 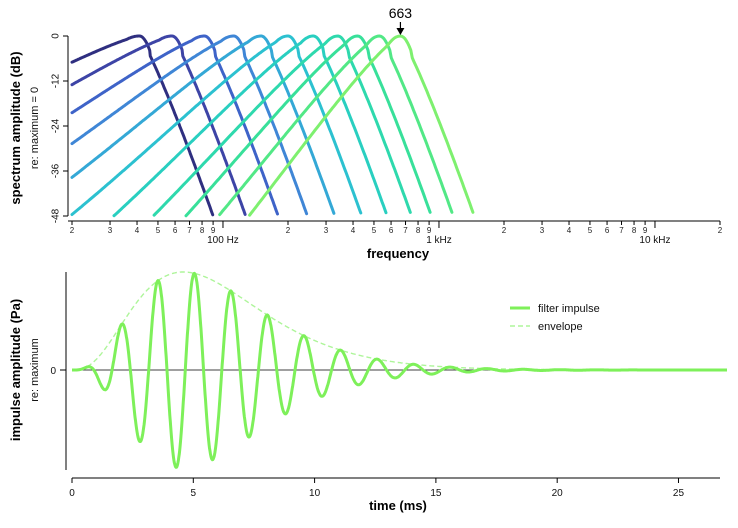 I want to click on spectrum-curve-530hz, so click(x=336, y=125).